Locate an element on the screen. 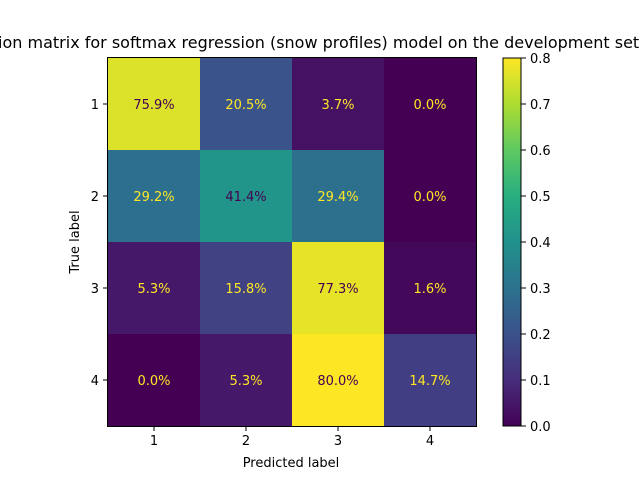 This screenshot has height=480, width=640. cell-value-label: 20.5% is located at coordinates (245, 105).